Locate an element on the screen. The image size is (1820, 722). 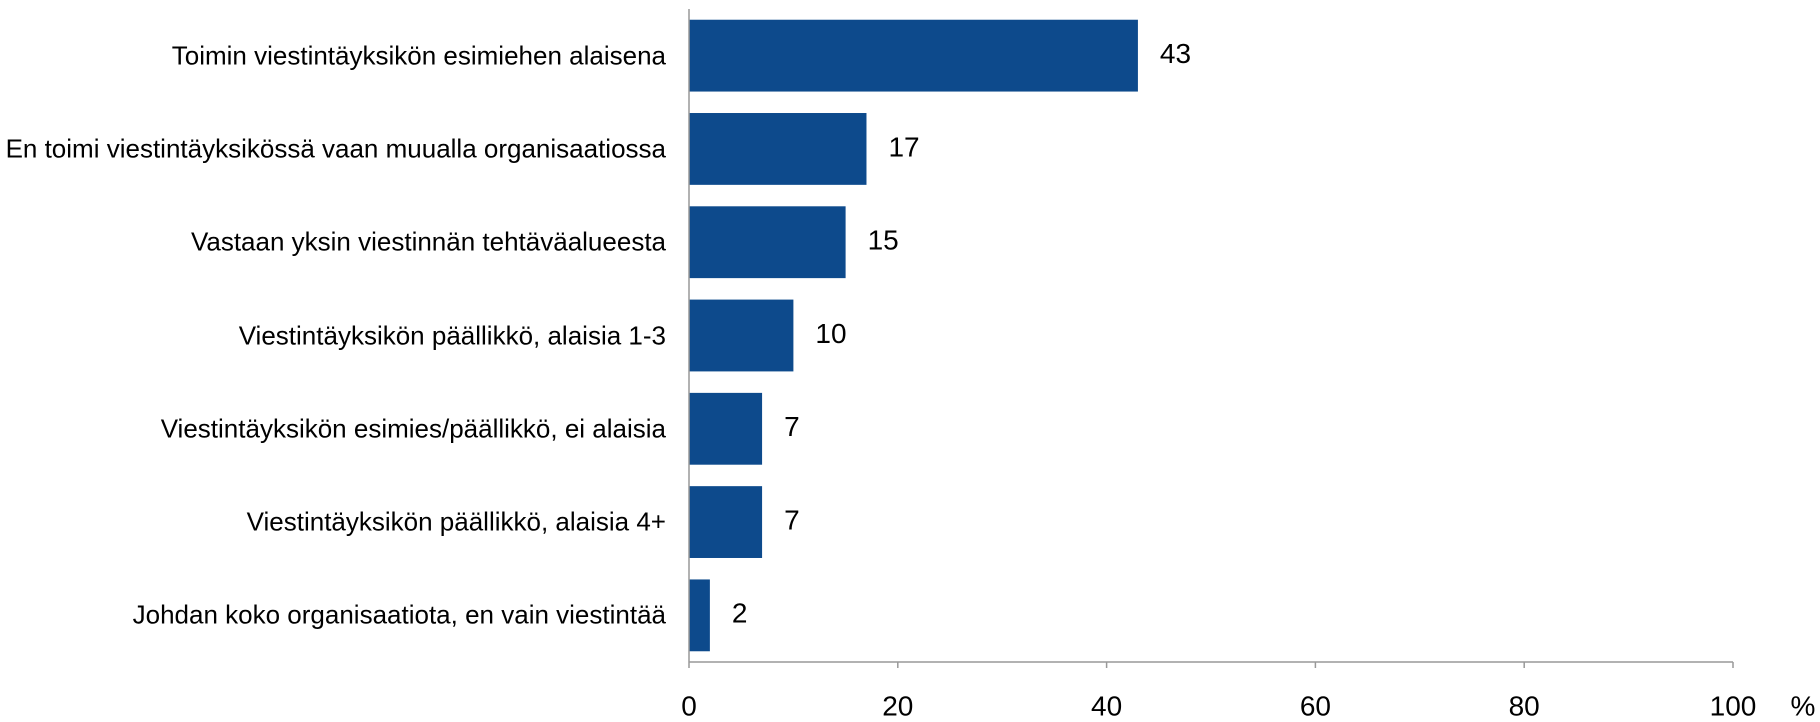
x-tick-label: 20 is located at coordinates (897, 705).